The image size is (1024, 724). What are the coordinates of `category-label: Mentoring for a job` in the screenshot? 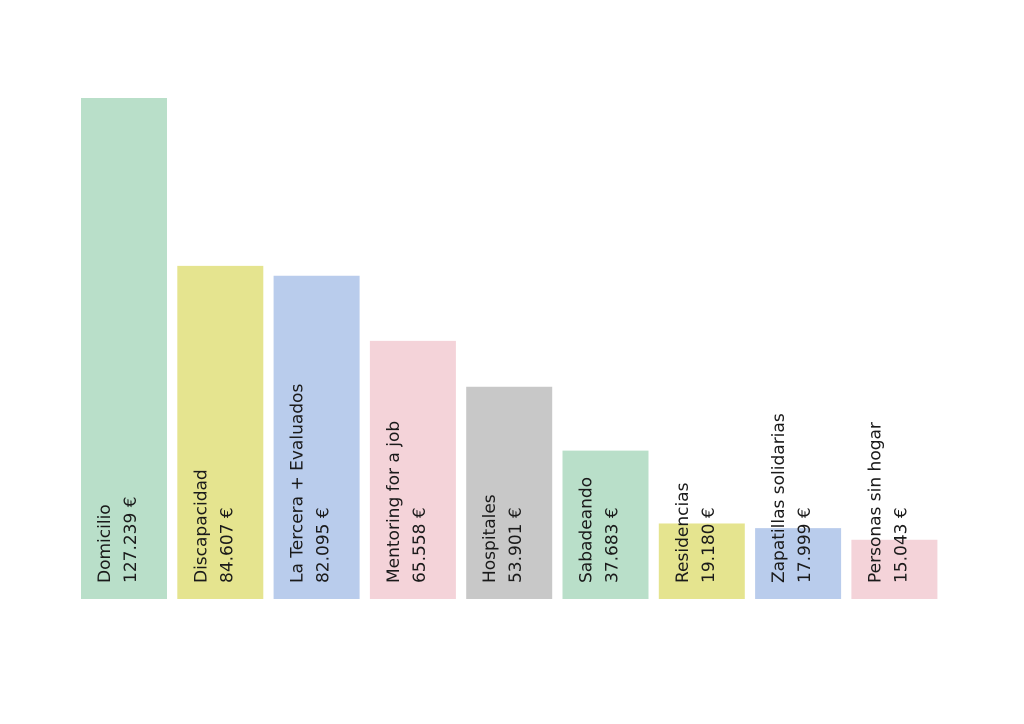 It's located at (394, 502).